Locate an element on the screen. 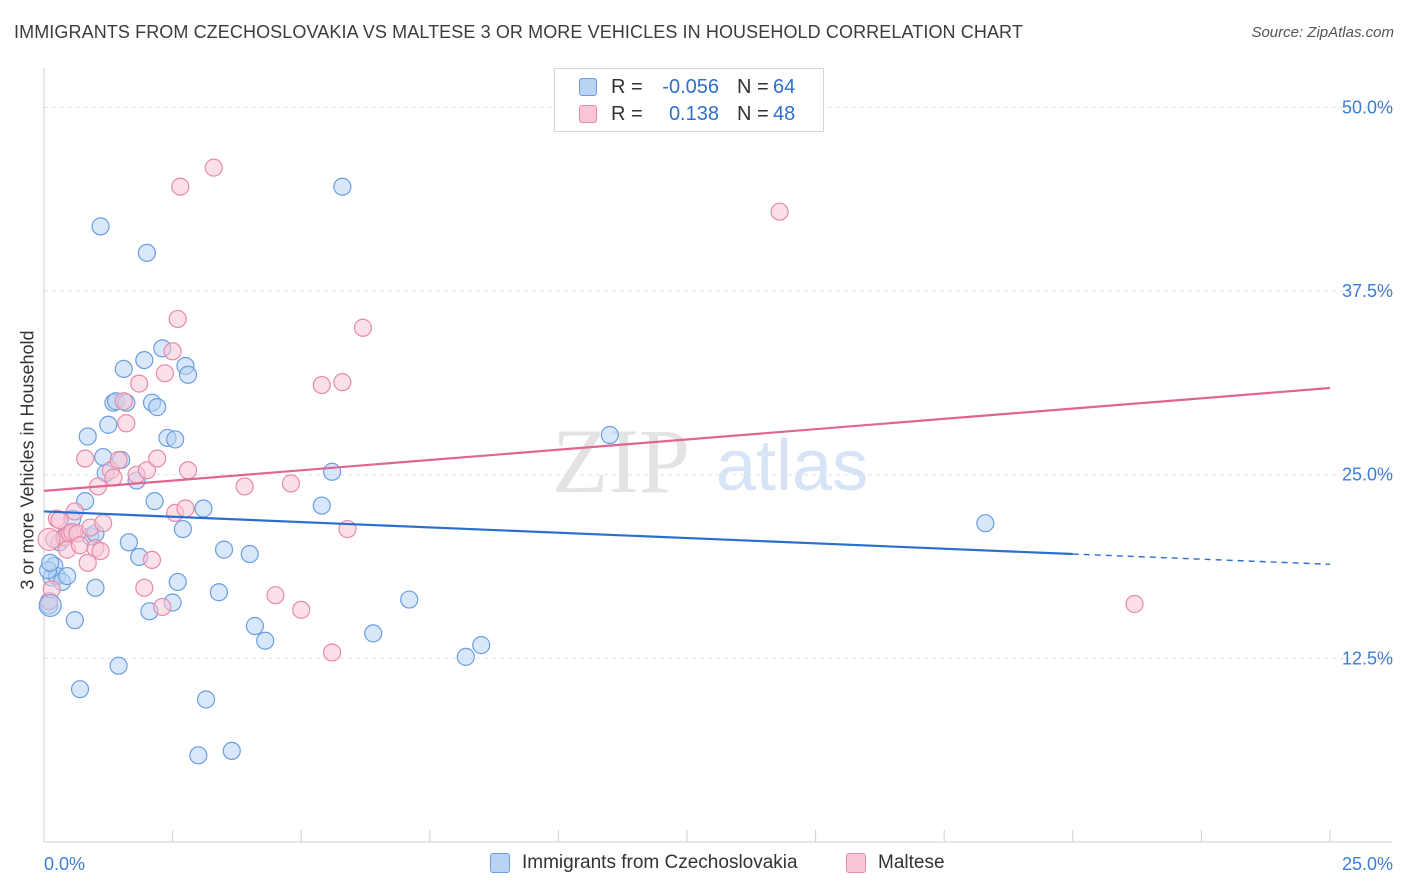 The height and width of the screenshot is (892, 1406). trend-line-czechoslovakia is located at coordinates (558, 533).